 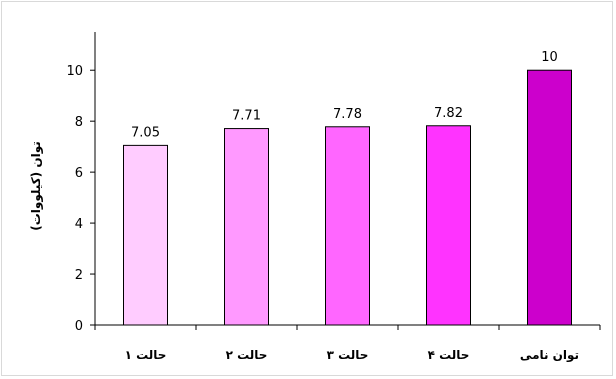 What do you see at coordinates (348, 355) in the screenshot?
I see `category-label: حالت ۳` at bounding box center [348, 355].